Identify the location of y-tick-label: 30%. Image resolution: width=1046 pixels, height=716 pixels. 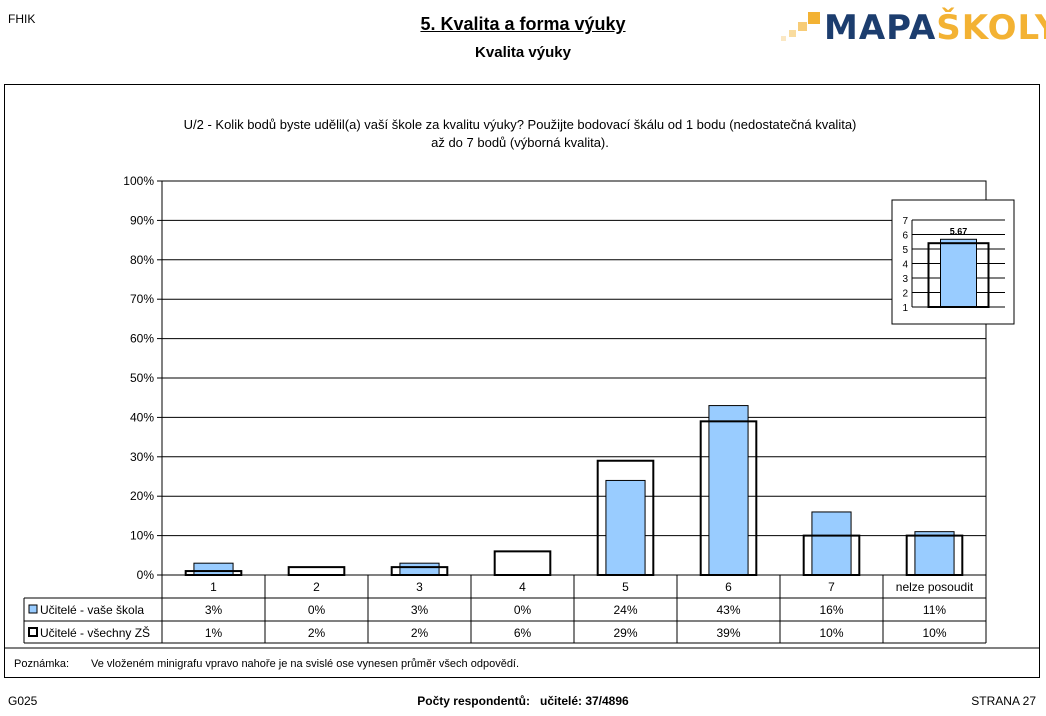
(142, 457).